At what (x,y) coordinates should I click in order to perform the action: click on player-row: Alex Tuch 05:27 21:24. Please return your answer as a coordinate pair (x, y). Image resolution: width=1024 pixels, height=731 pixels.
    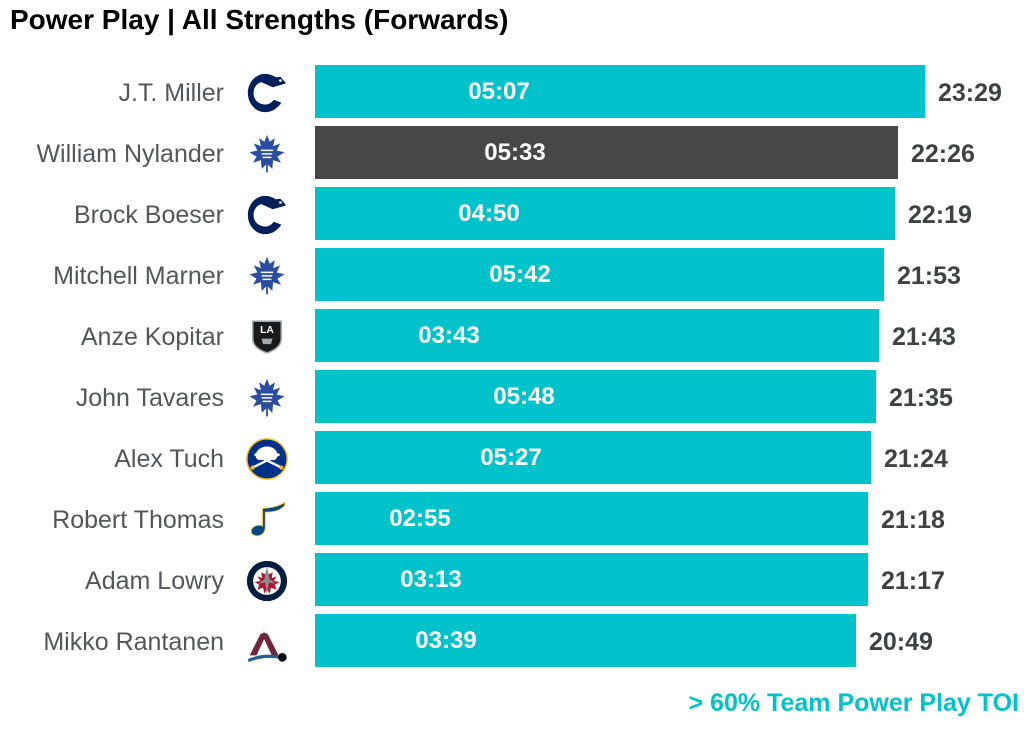
    Looking at the image, I should click on (512, 459).